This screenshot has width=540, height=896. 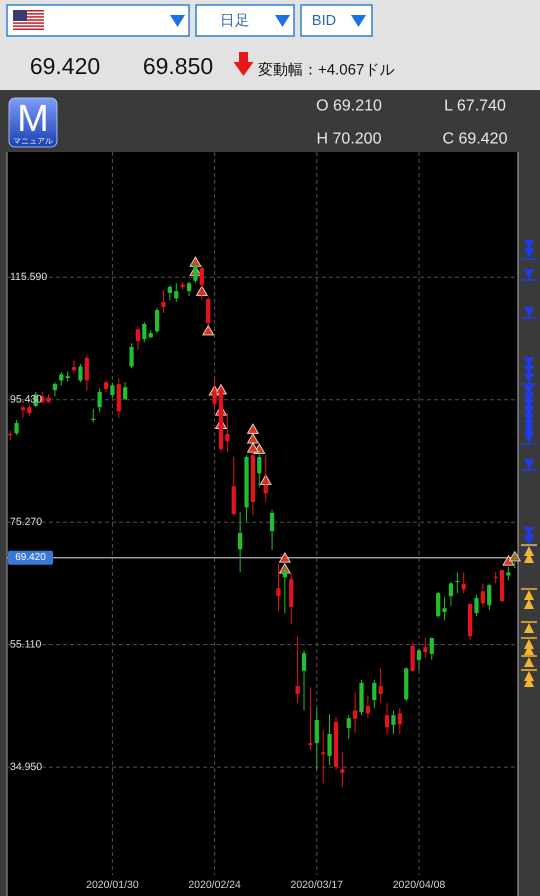 I want to click on text: 変動幅：+4.067ドル, so click(x=326, y=70).